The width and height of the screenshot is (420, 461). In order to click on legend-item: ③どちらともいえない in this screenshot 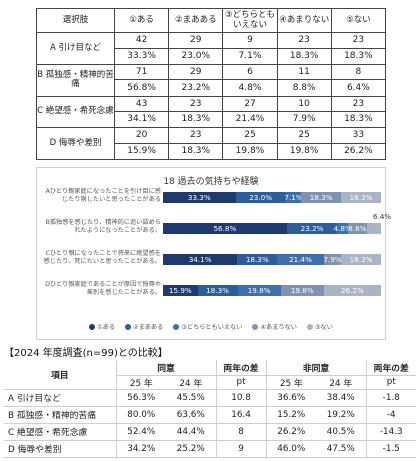, I will do `click(207, 326)`.